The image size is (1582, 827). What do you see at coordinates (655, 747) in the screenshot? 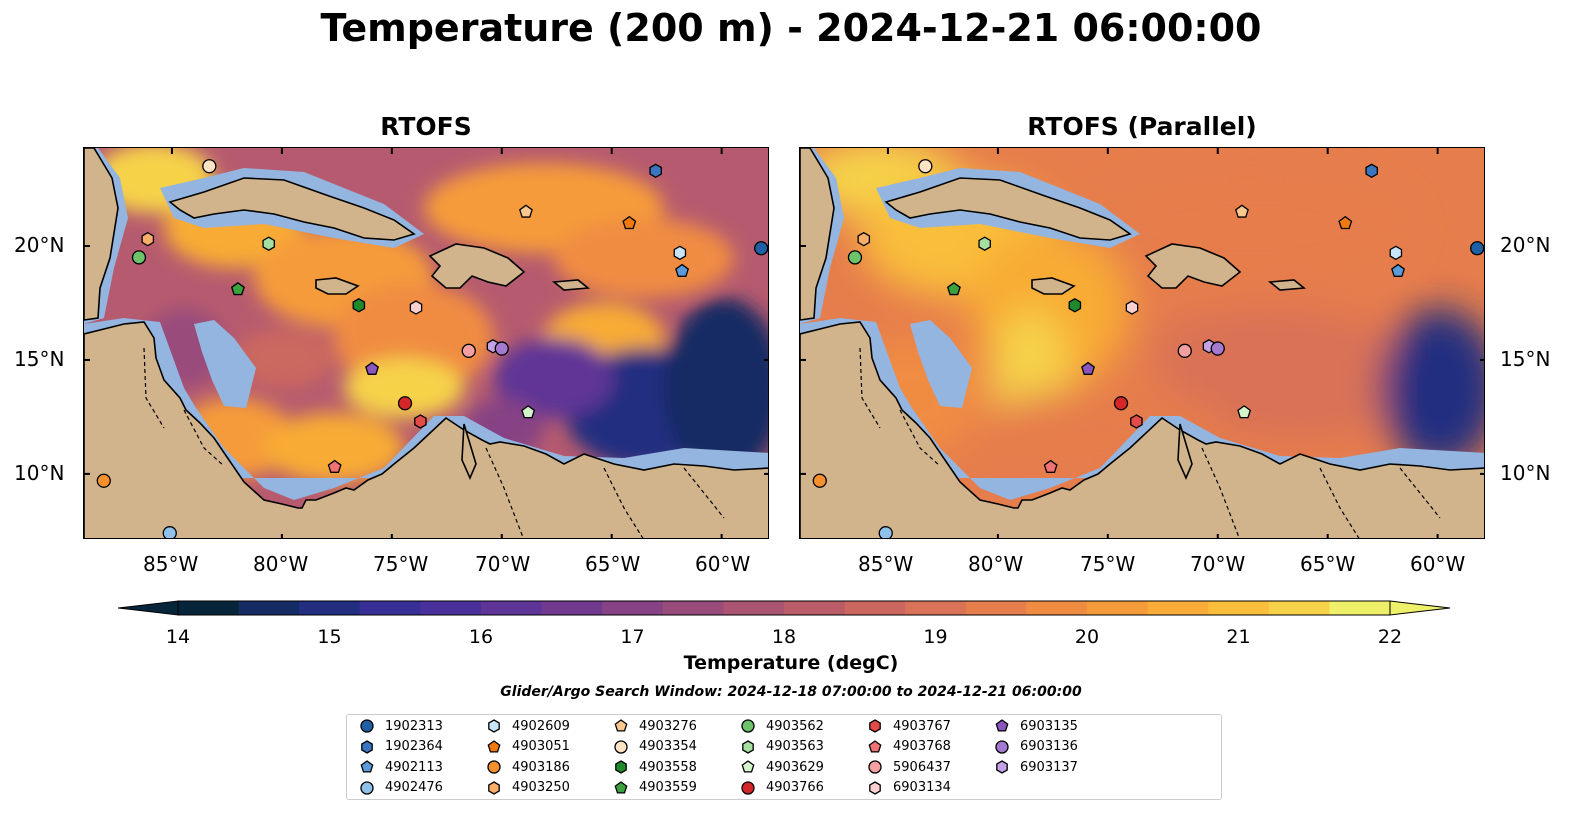
I see `legend-item-4903354: 4903354` at bounding box center [655, 747].